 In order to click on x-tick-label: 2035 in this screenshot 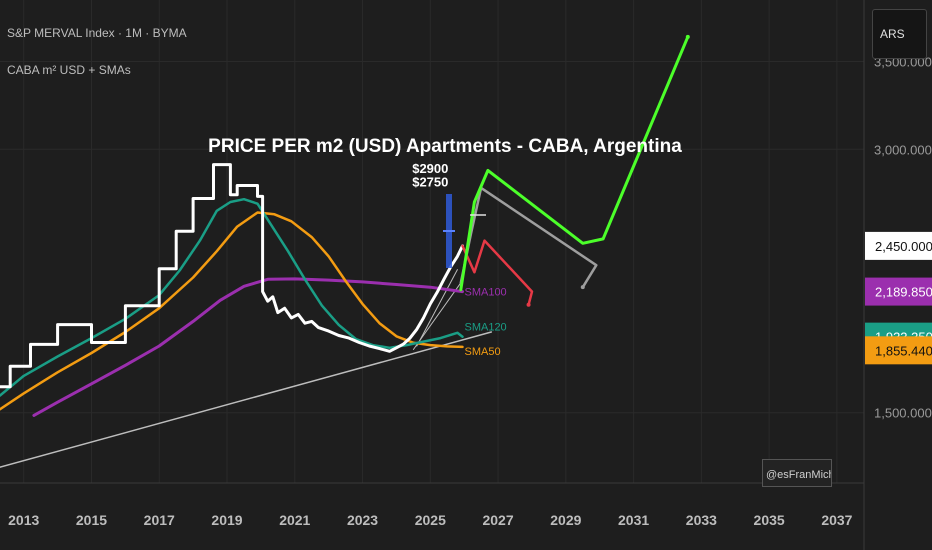, I will do `click(769, 520)`.